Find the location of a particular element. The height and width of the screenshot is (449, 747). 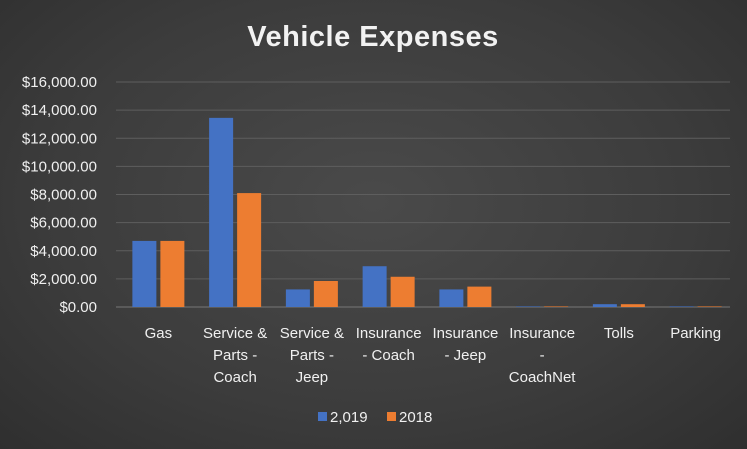

y-tick-label: $16,000.00 is located at coordinates (59, 82).